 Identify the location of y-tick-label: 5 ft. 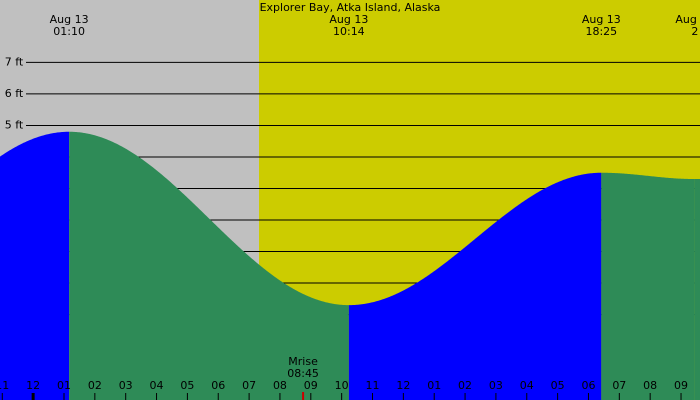
(14, 124).